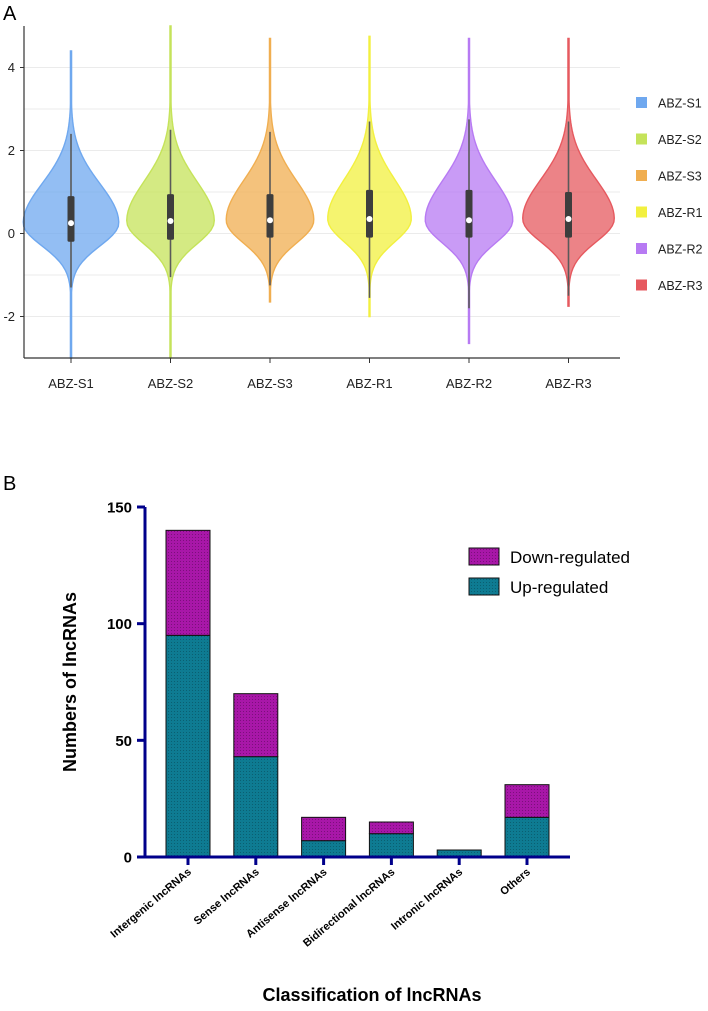 The image size is (708, 1011). I want to click on legend-label: ABZ-S2, so click(680, 140).